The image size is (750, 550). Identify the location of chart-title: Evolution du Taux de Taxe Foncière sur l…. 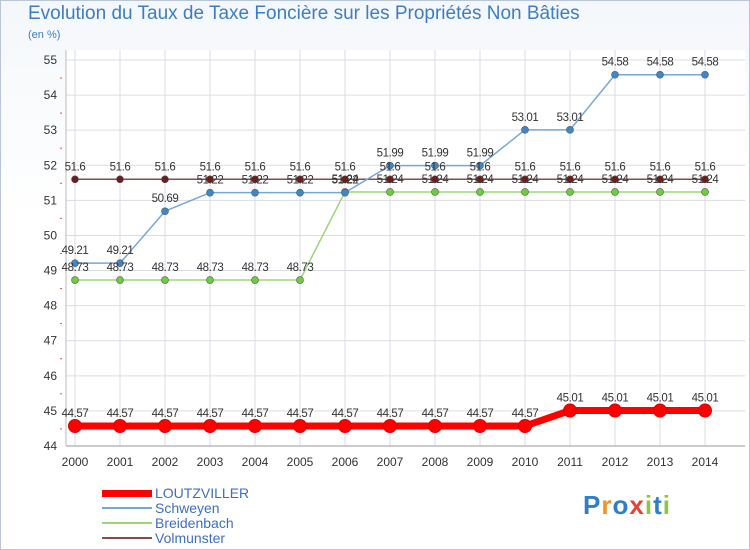
(304, 13).